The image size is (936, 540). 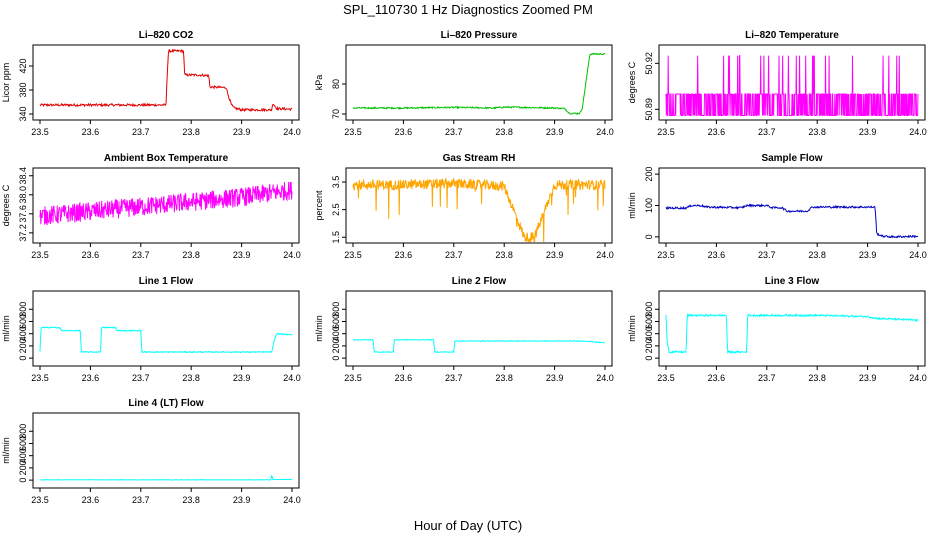 I want to click on y-tick-label: 100, so click(x=649, y=205).